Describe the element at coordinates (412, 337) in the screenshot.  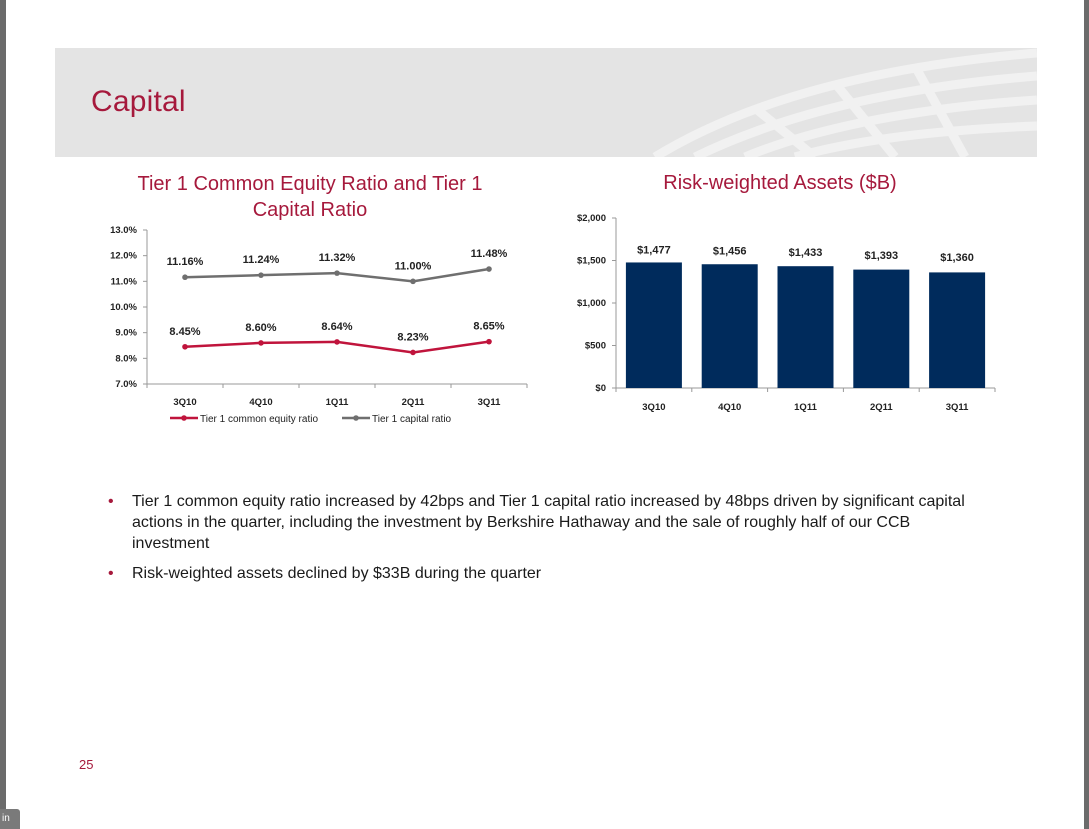
I see `data-label: 8.23%` at that location.